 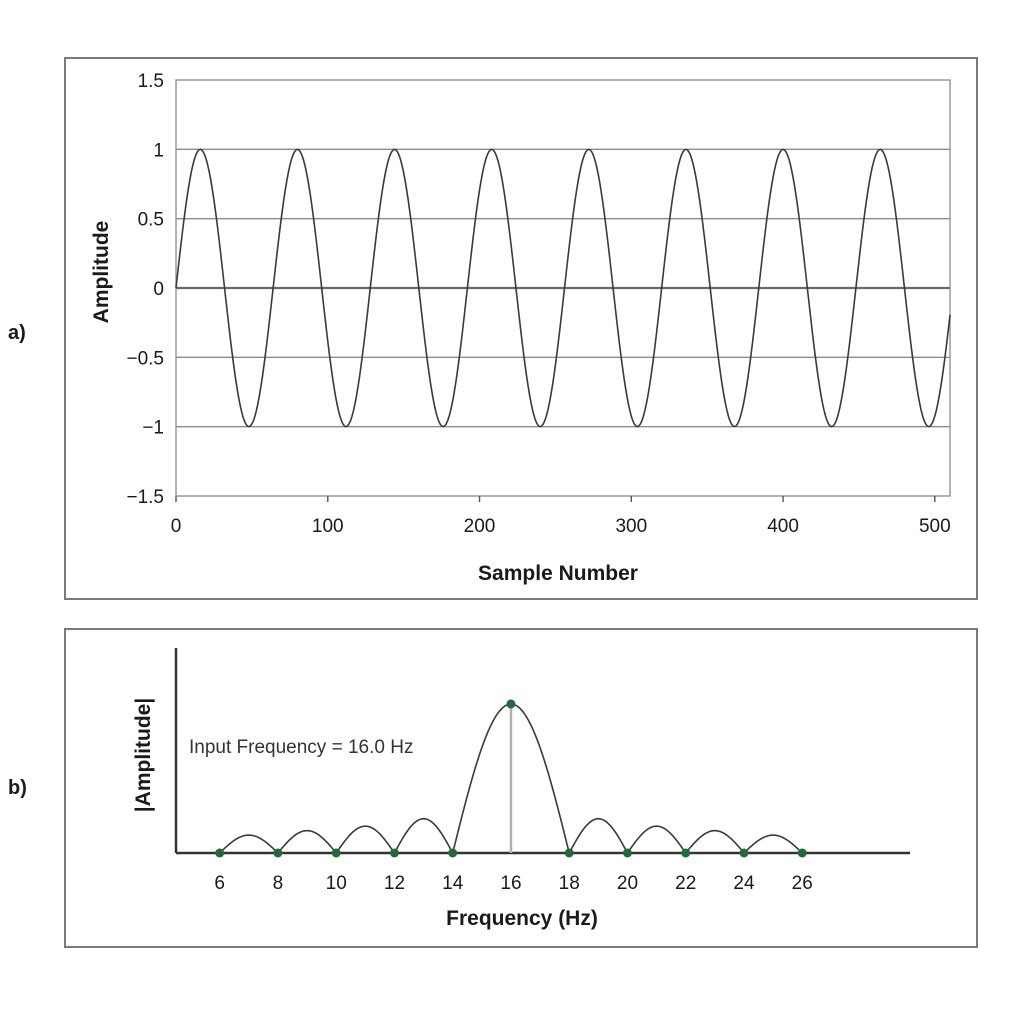 I want to click on y-tick-label: 1.5, so click(x=151, y=81).